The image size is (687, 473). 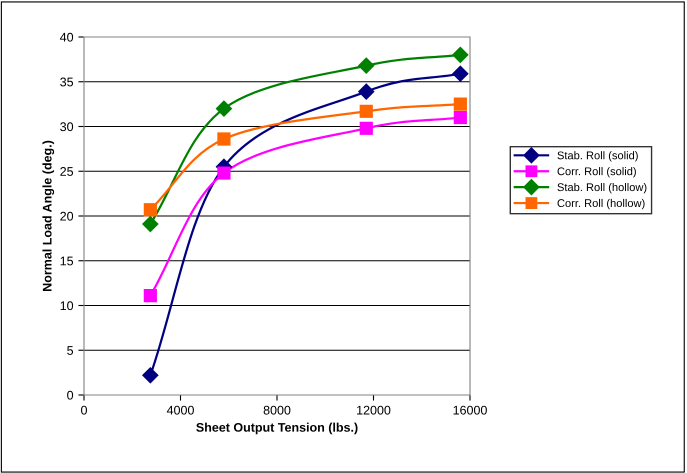 What do you see at coordinates (67, 82) in the screenshot?
I see `y-tick-label: 35` at bounding box center [67, 82].